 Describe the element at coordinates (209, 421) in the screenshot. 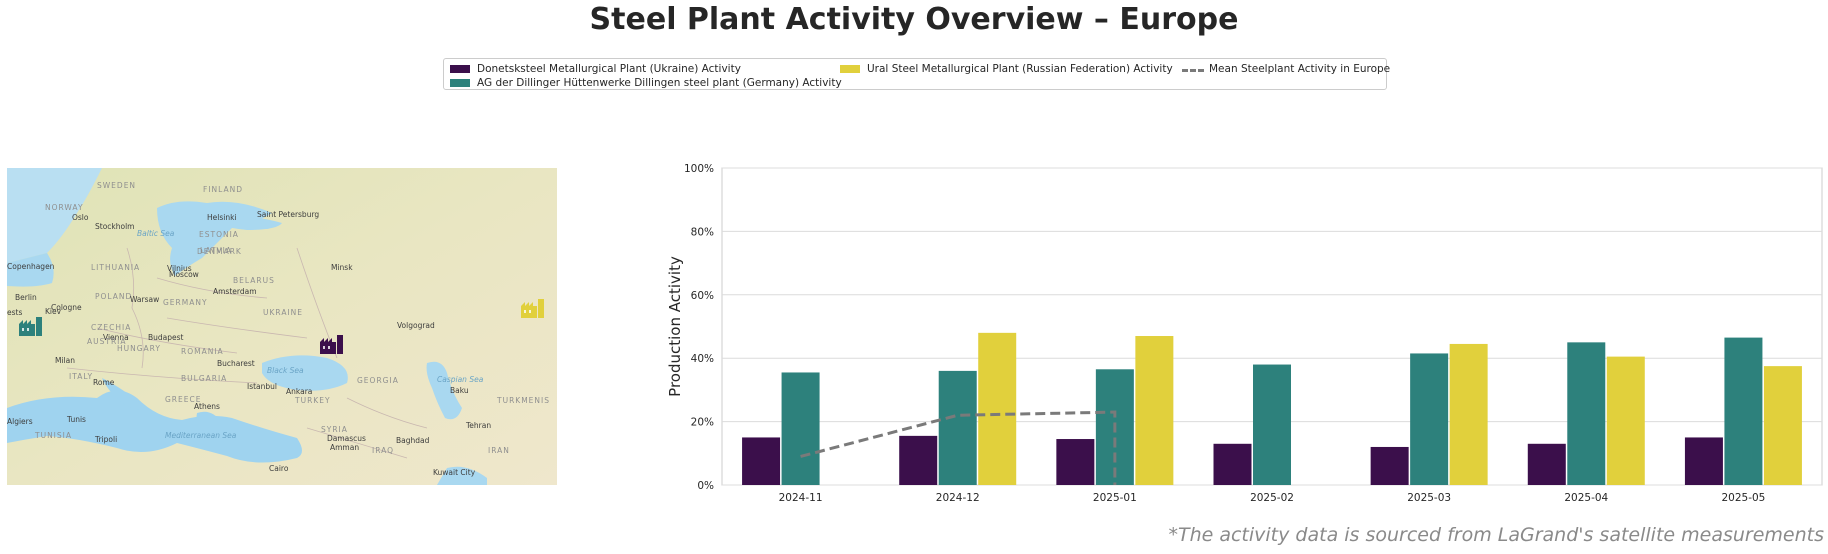

I see `map-sea-aegean` at that location.